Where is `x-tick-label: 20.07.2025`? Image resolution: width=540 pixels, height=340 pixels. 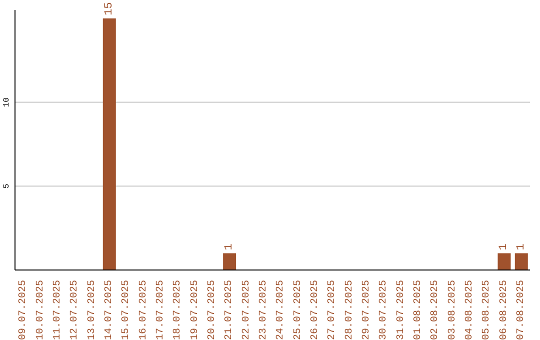 x-tick-label: 20.07.2025 is located at coordinates (212, 310).